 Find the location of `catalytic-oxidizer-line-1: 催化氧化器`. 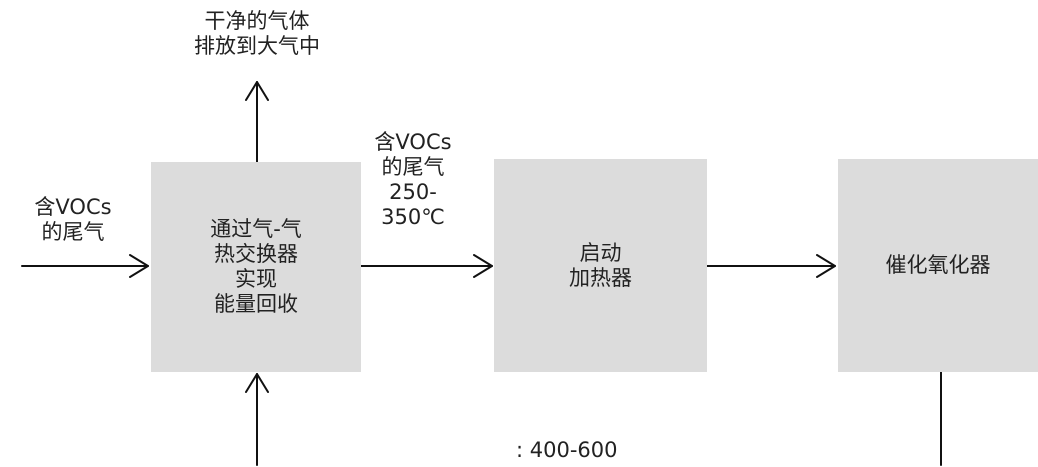

catalytic-oxidizer-line-1: 催化氧化器 is located at coordinates (938, 265).